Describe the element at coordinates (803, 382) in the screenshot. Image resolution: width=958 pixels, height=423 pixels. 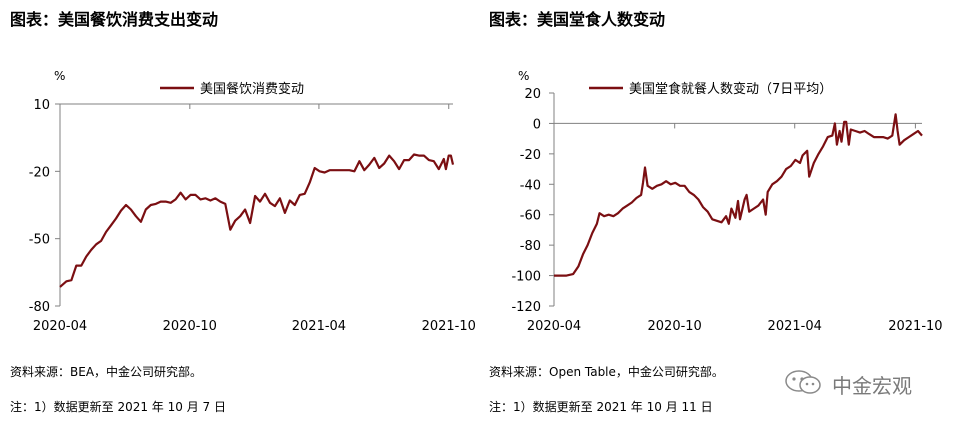
I see `wechat-icon` at that location.